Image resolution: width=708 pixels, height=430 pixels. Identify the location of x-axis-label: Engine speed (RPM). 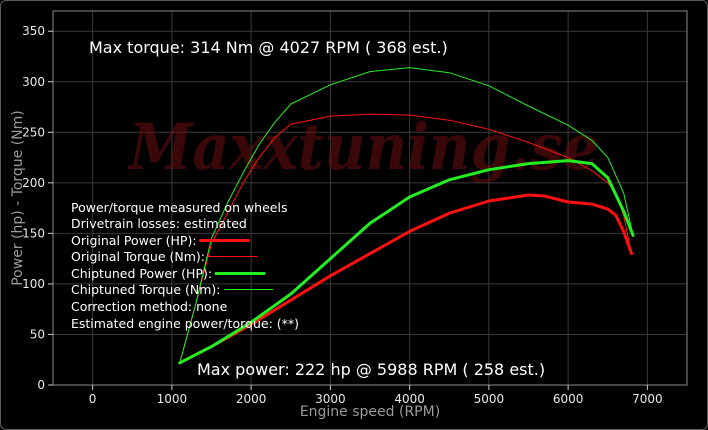
(370, 412).